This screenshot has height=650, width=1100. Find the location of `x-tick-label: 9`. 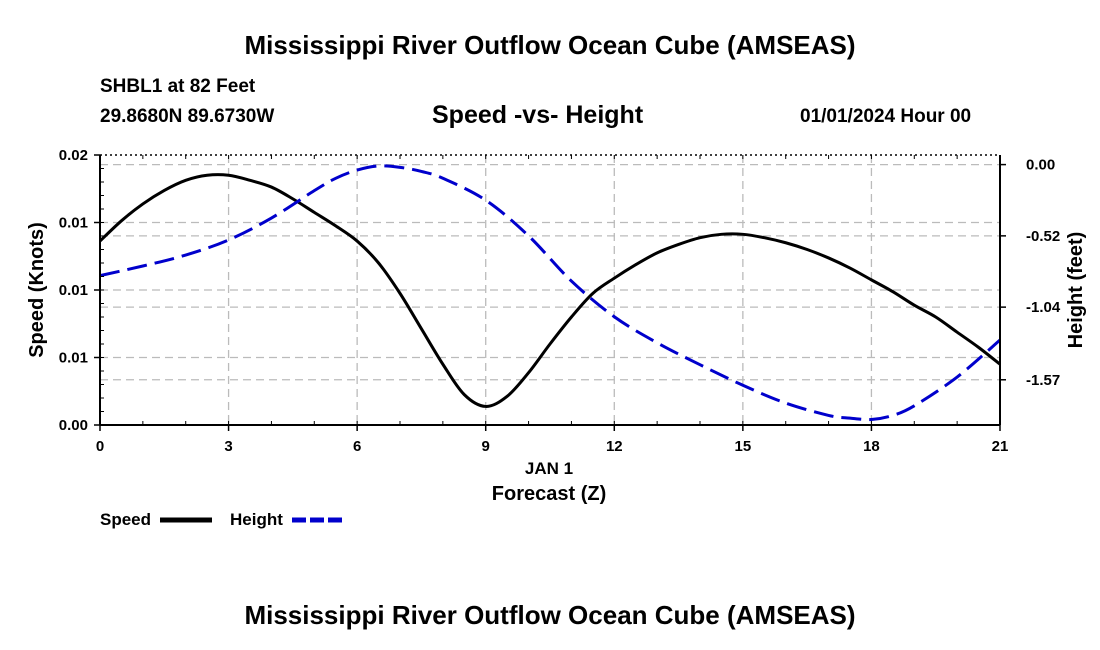

x-tick-label: 9 is located at coordinates (486, 446).